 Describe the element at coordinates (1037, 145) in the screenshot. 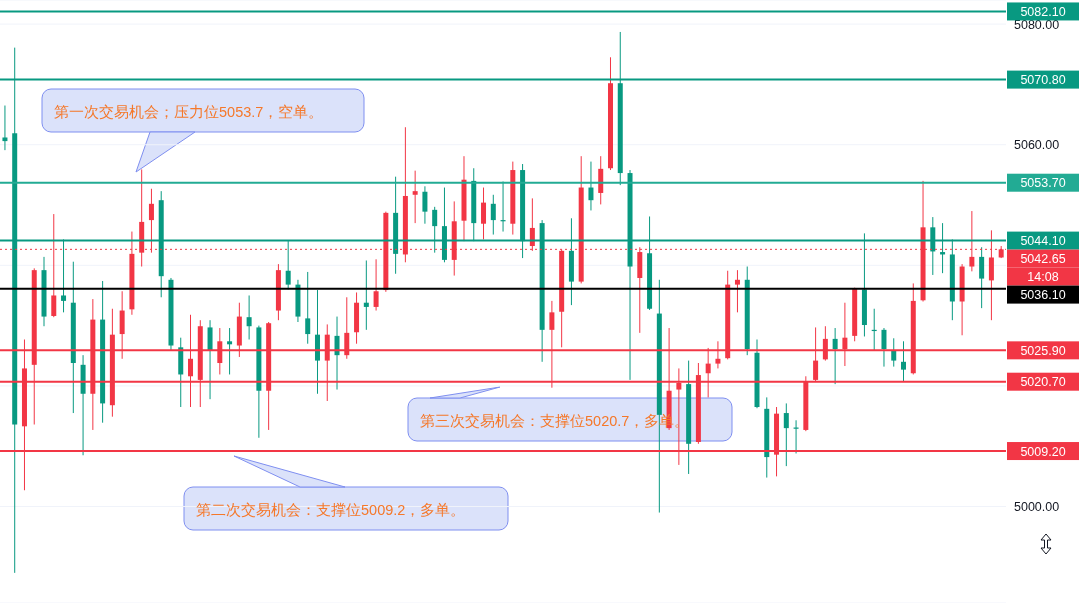

I see `y-tick-label: 5060.00` at that location.